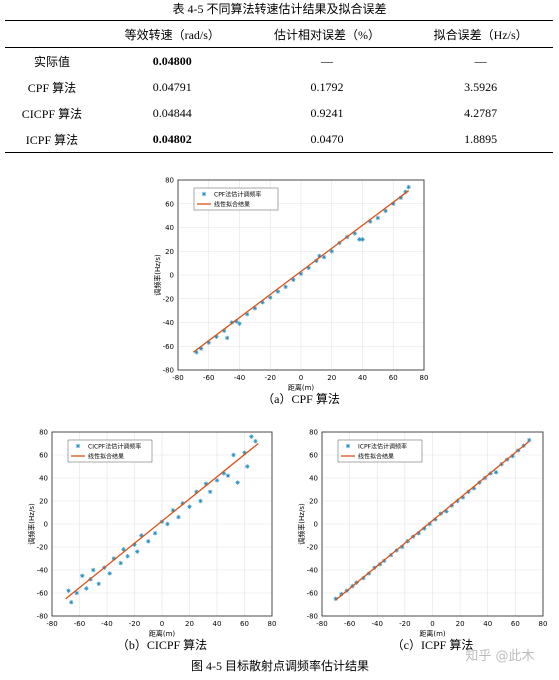 The width and height of the screenshot is (559, 680). I want to click on header-cell: 等效转速（rad/s）, so click(172, 34).